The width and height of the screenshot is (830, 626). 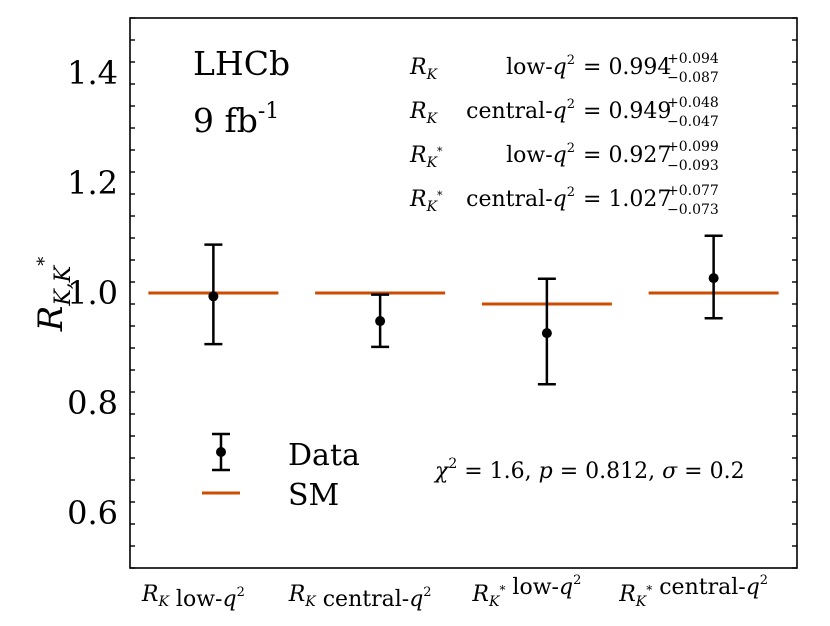 I want to click on result-value: = 0.927, so click(x=627, y=155).